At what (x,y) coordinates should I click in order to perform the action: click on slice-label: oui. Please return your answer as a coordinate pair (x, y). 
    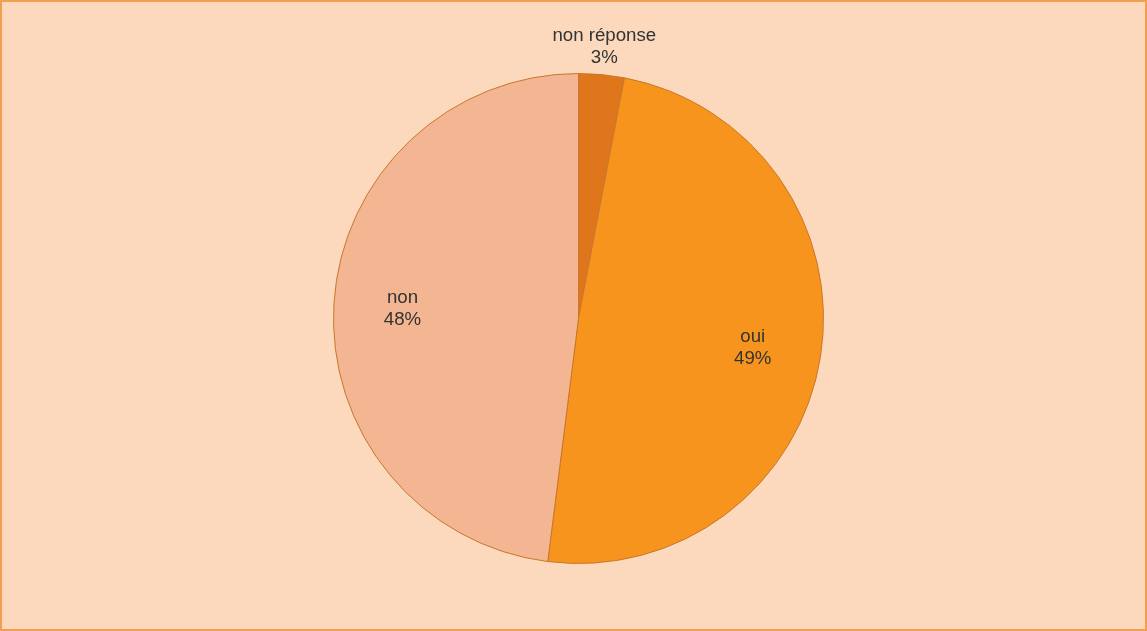
    Looking at the image, I should click on (753, 335).